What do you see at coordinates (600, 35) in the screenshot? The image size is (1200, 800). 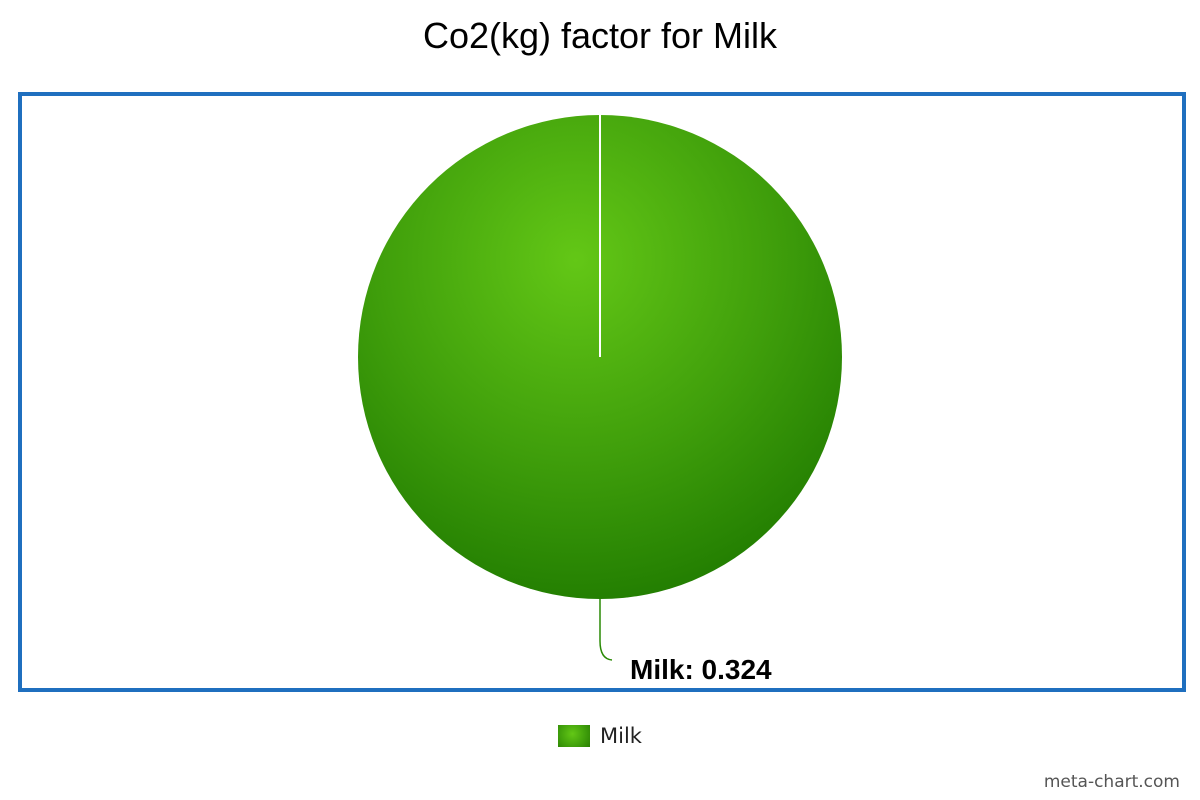 I see `chart-title: Co2(kg) factor for Milk` at bounding box center [600, 35].